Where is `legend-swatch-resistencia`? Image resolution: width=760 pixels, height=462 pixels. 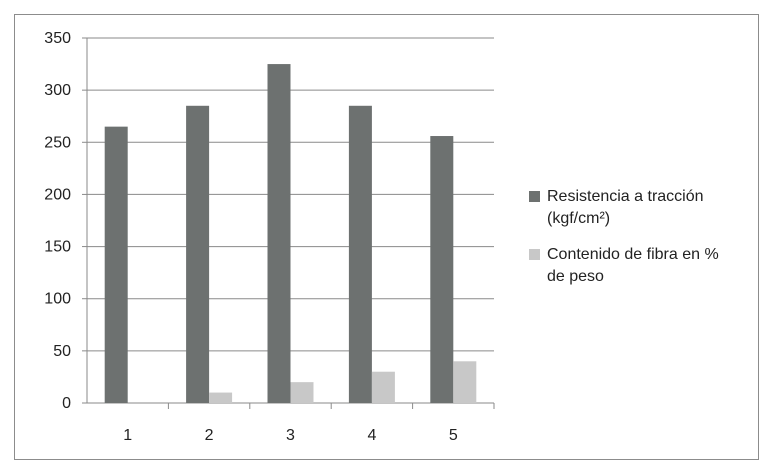 legend-swatch-resistencia is located at coordinates (534, 196).